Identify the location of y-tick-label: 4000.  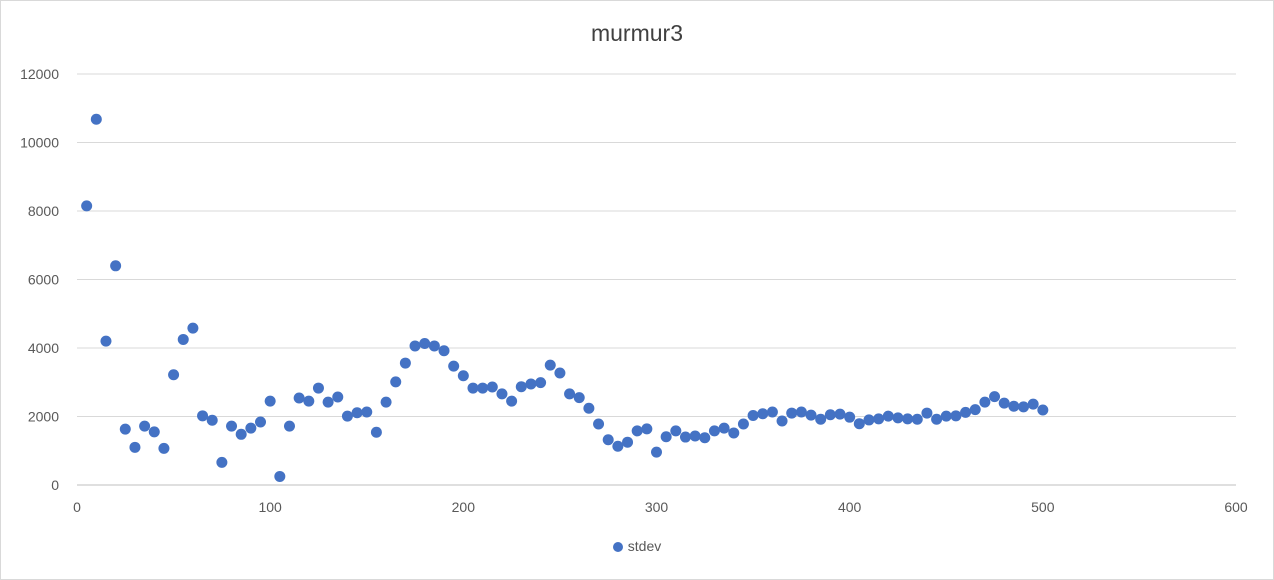
(43, 348).